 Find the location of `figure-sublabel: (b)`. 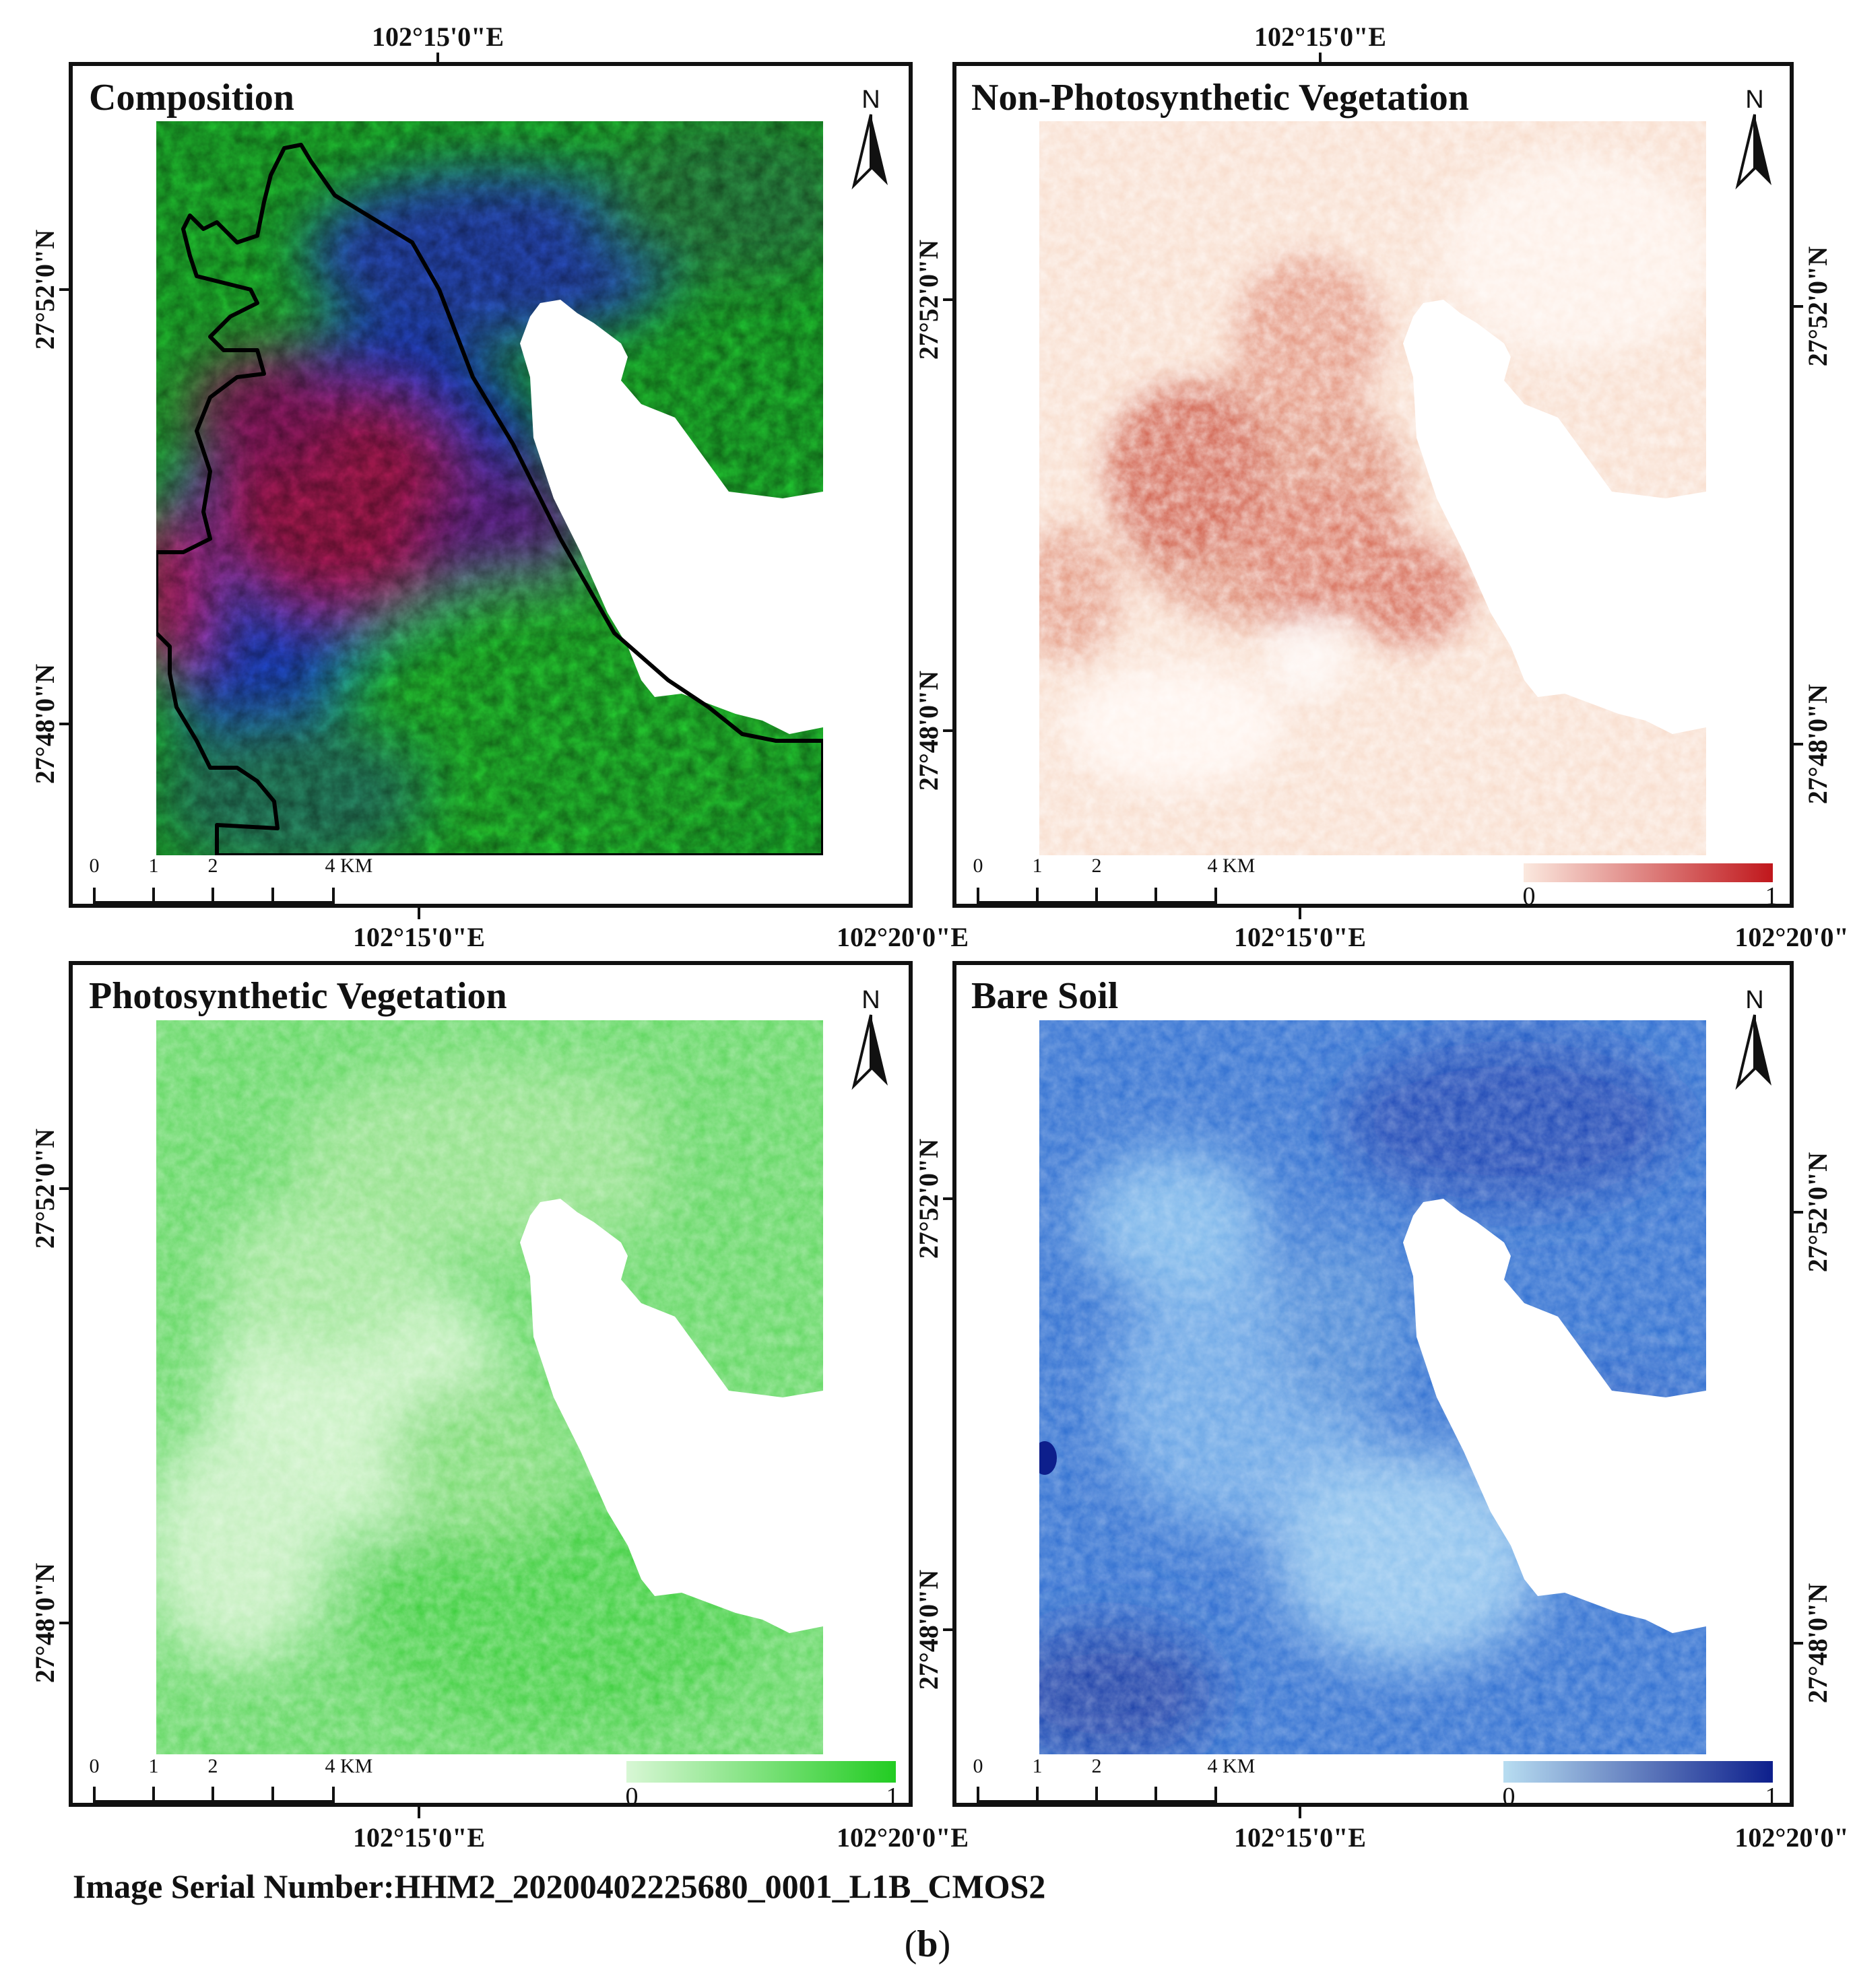

figure-sublabel: (b) is located at coordinates (927, 1944).